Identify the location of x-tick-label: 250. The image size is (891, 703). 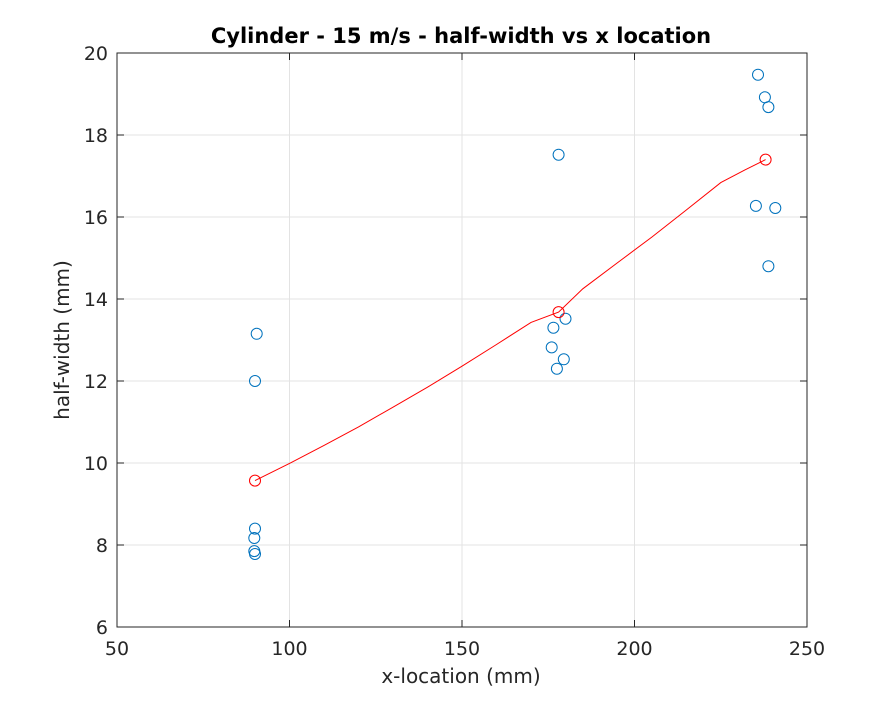
(807, 649).